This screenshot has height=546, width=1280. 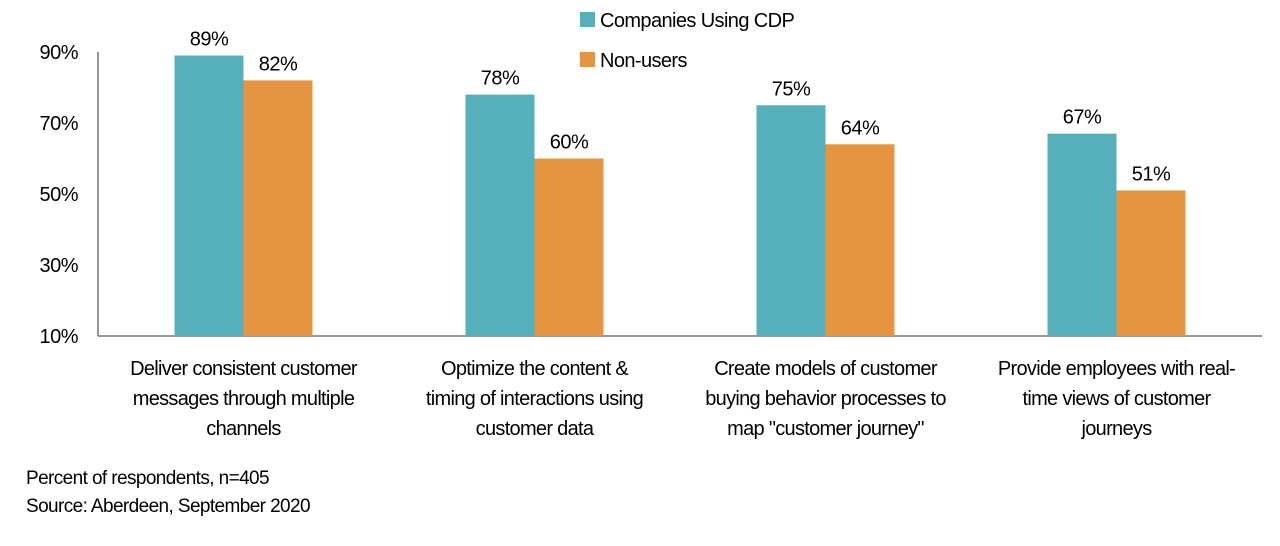 I want to click on data-label: 64%, so click(x=860, y=128).